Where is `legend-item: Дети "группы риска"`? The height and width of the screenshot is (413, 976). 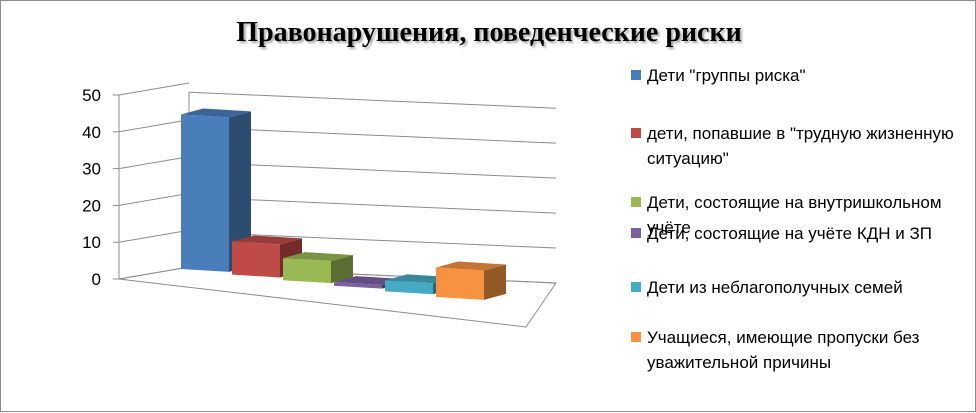 legend-item: Дети "группы риска" is located at coordinates (796, 75).